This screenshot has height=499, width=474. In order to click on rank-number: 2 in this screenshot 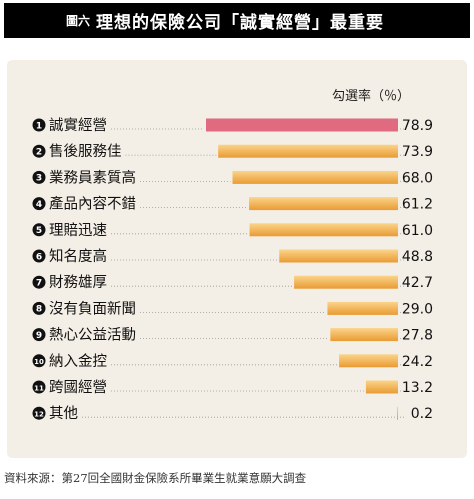, I will do `click(39, 153)`.